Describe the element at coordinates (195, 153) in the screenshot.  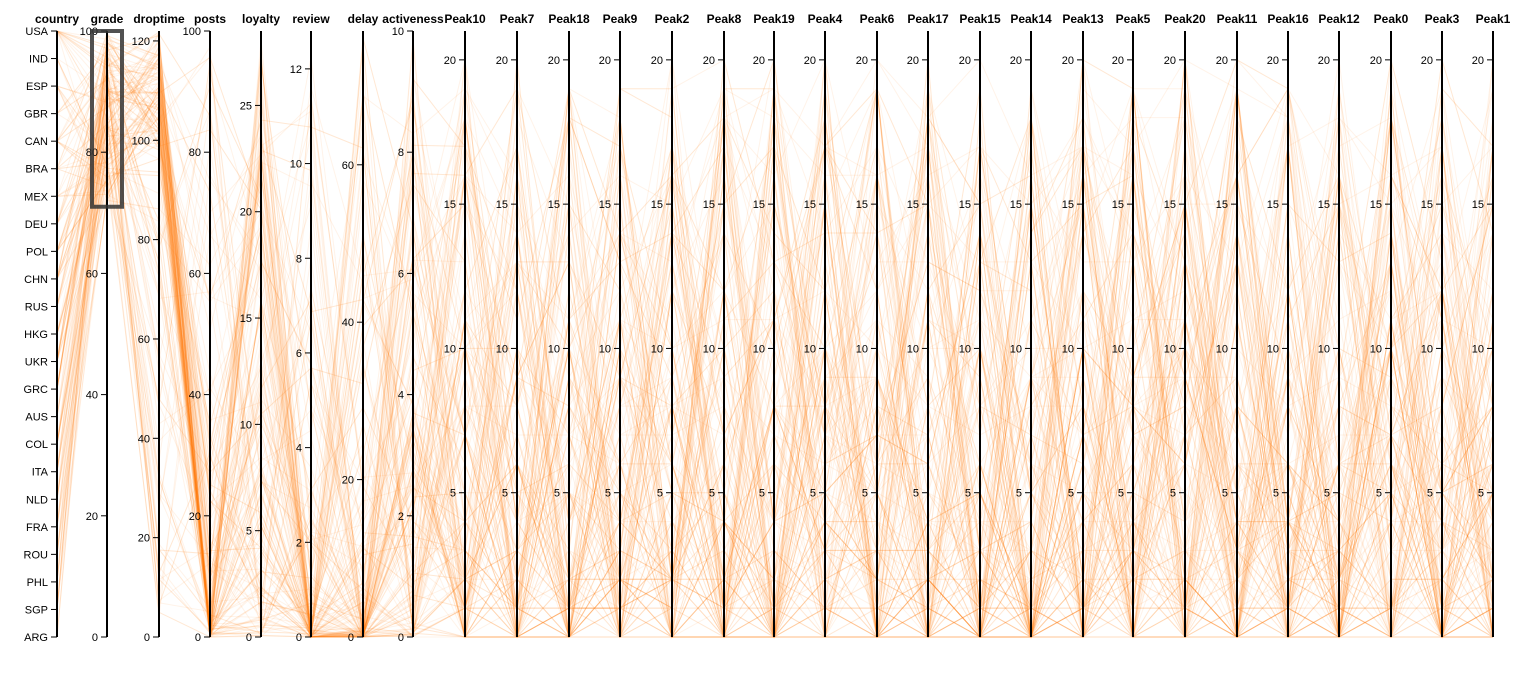
I see `tick-label: 80` at that location.